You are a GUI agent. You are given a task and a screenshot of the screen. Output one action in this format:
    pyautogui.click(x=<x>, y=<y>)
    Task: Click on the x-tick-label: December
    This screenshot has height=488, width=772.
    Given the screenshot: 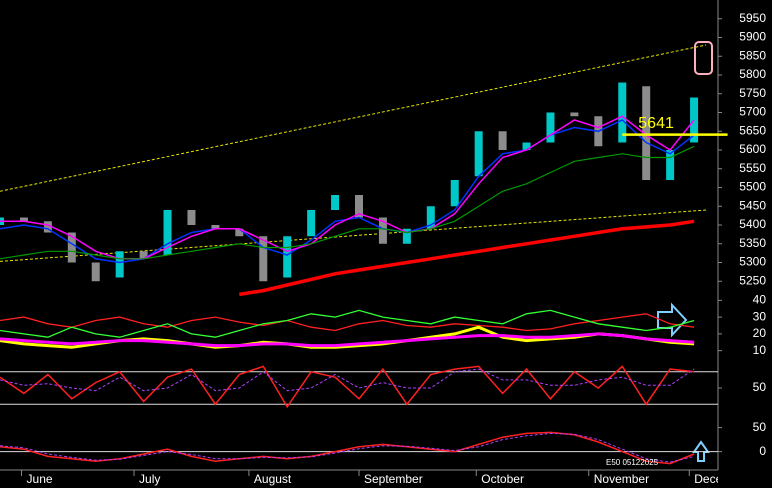 What is the action you would take?
    pyautogui.click(x=721, y=479)
    